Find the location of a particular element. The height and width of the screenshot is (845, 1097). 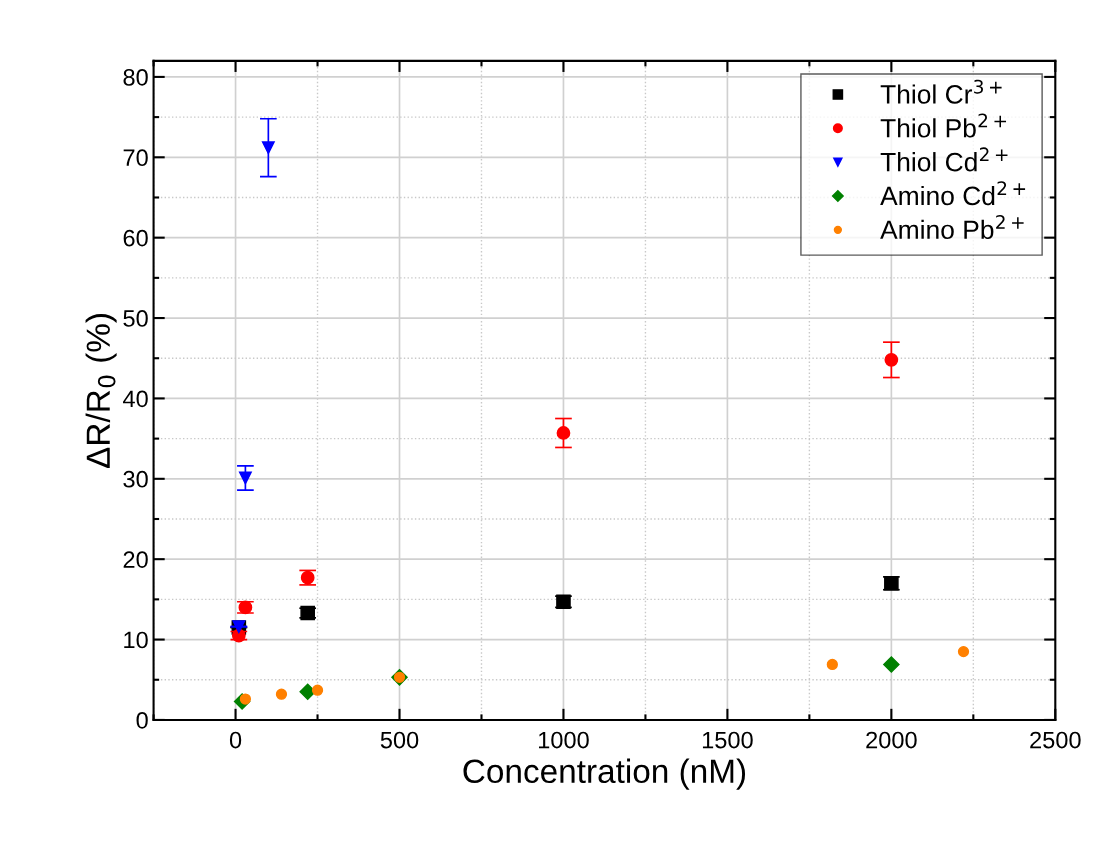

x-tick-label: 500 is located at coordinates (399, 740).